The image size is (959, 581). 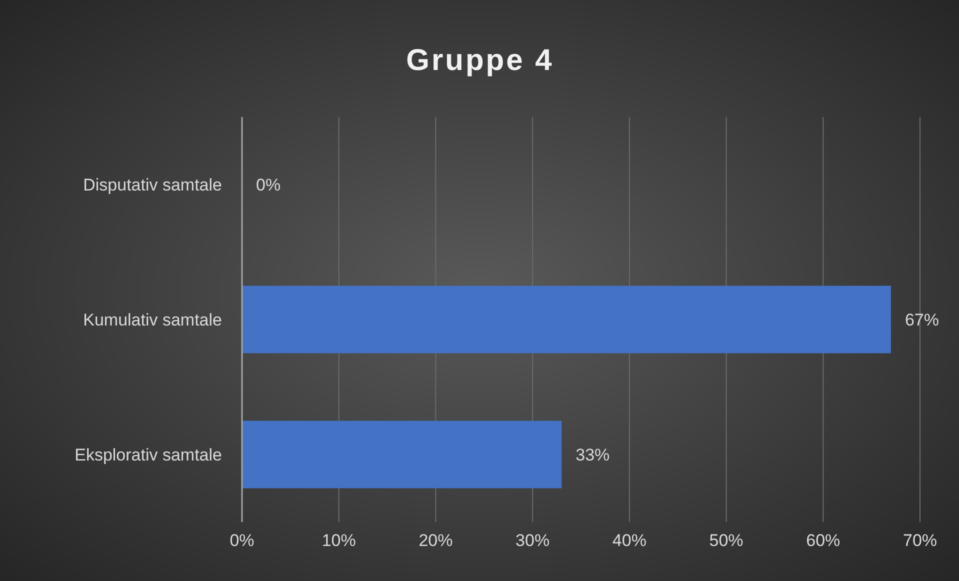 I want to click on x-tick-label: 40%, so click(x=629, y=540).